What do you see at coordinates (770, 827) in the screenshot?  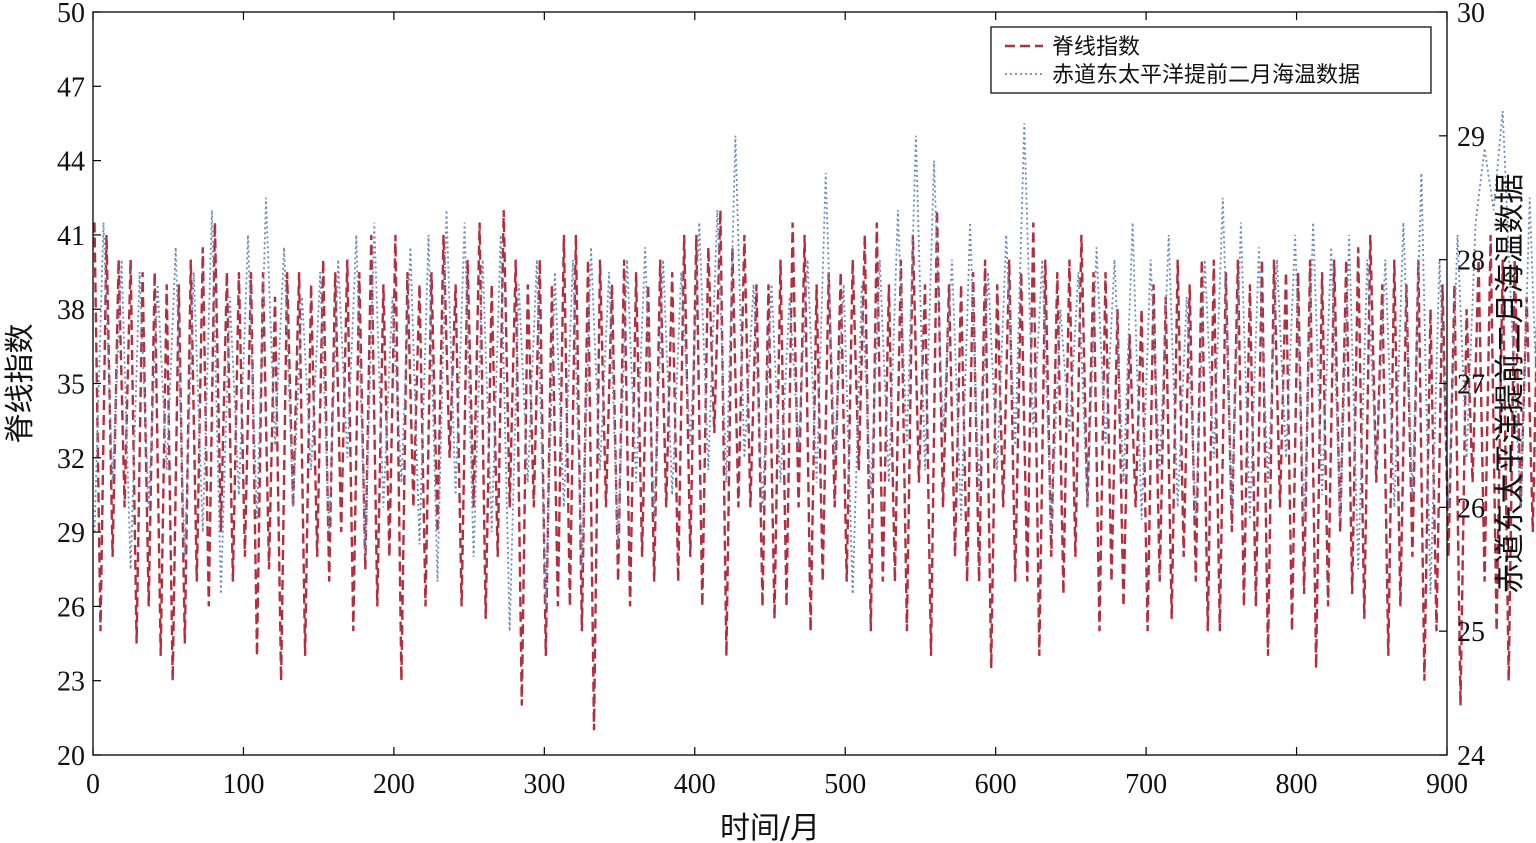 I see `x-axis-title: 时间/月` at bounding box center [770, 827].